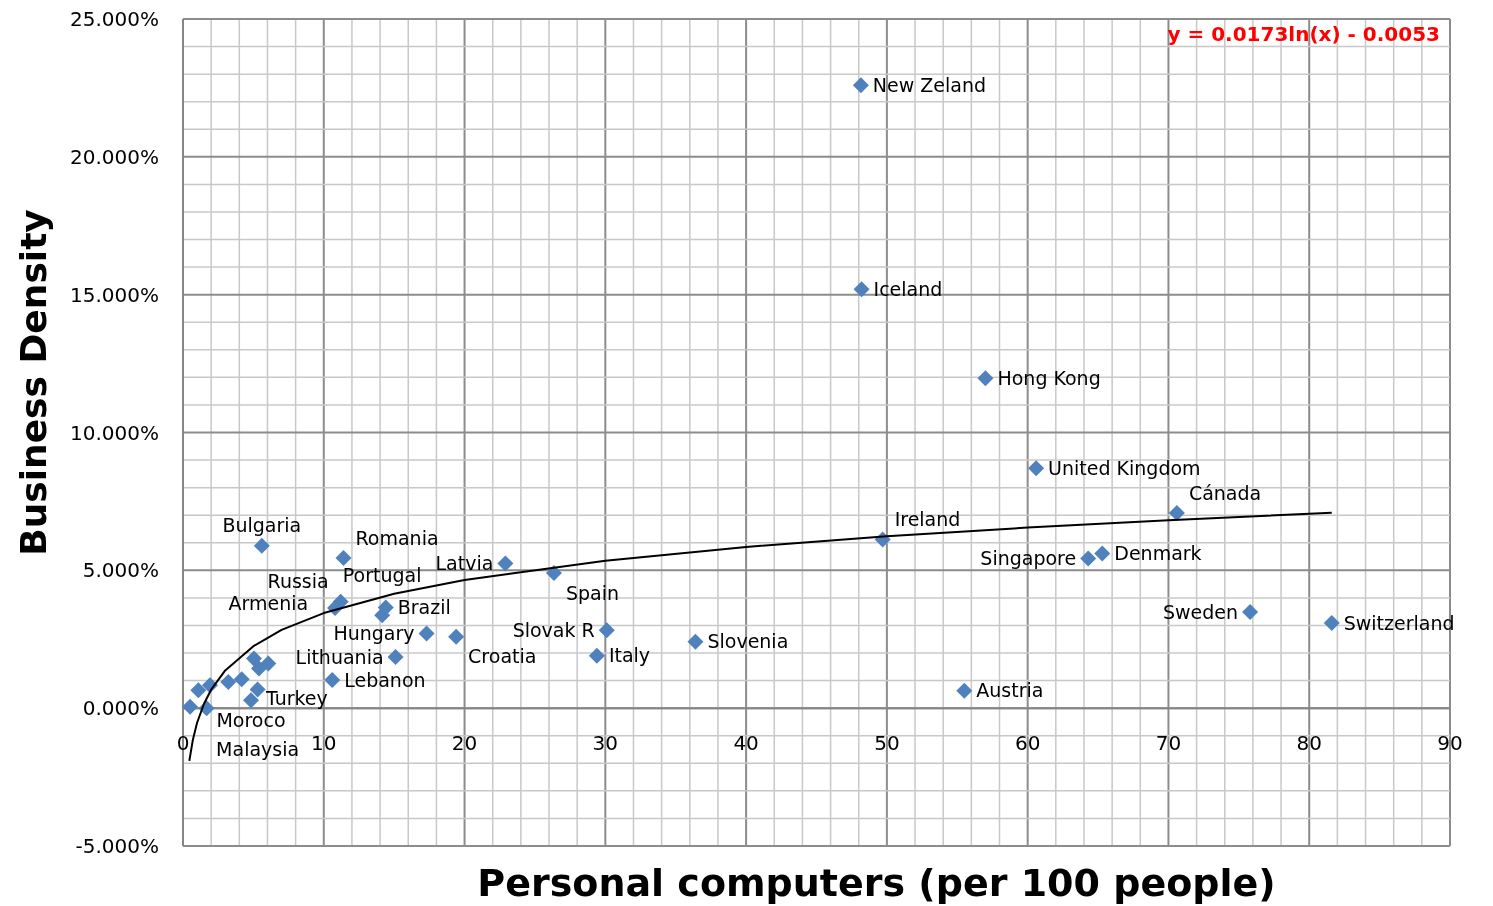  Describe the element at coordinates (1303, 34) in the screenshot. I see `annotation: y = 0.0173ln(x) - 0.0053` at that location.